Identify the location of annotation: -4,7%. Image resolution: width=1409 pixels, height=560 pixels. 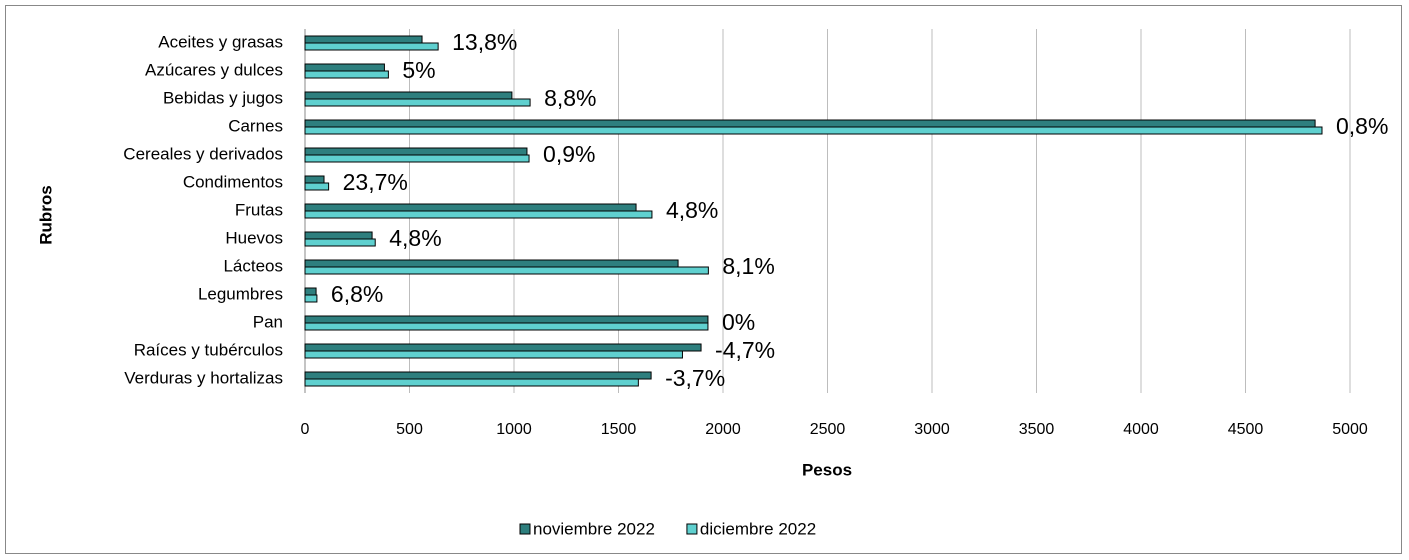
(745, 350).